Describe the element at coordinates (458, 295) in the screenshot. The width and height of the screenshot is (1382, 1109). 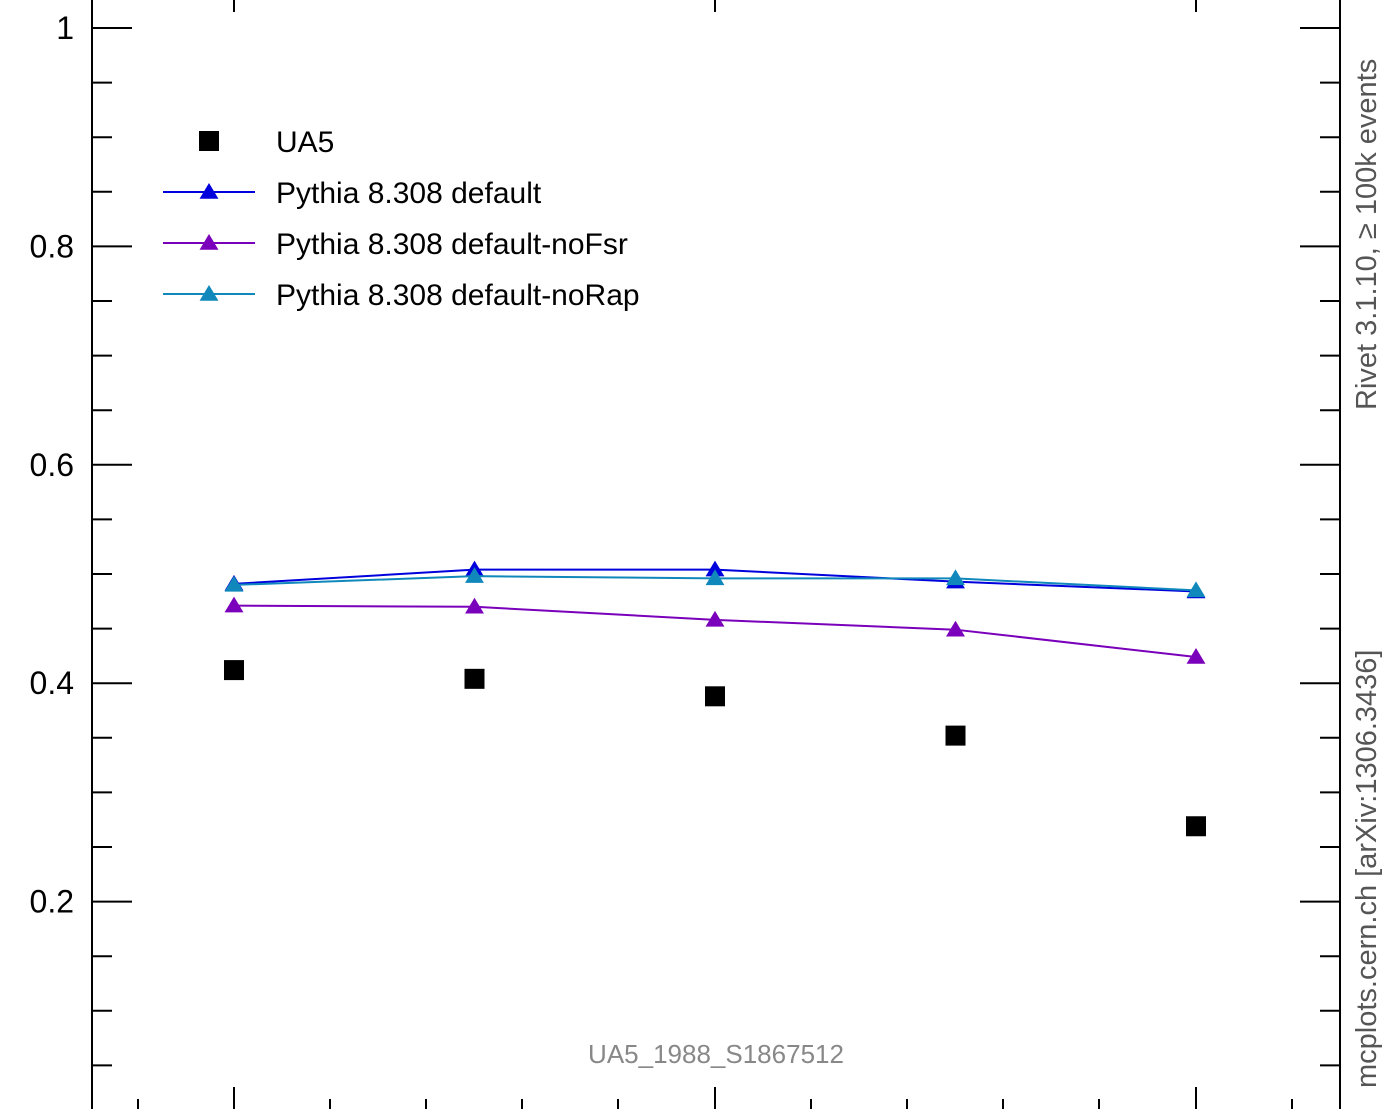
I see `legend-label: Pythia 8.308 default-noRap` at that location.